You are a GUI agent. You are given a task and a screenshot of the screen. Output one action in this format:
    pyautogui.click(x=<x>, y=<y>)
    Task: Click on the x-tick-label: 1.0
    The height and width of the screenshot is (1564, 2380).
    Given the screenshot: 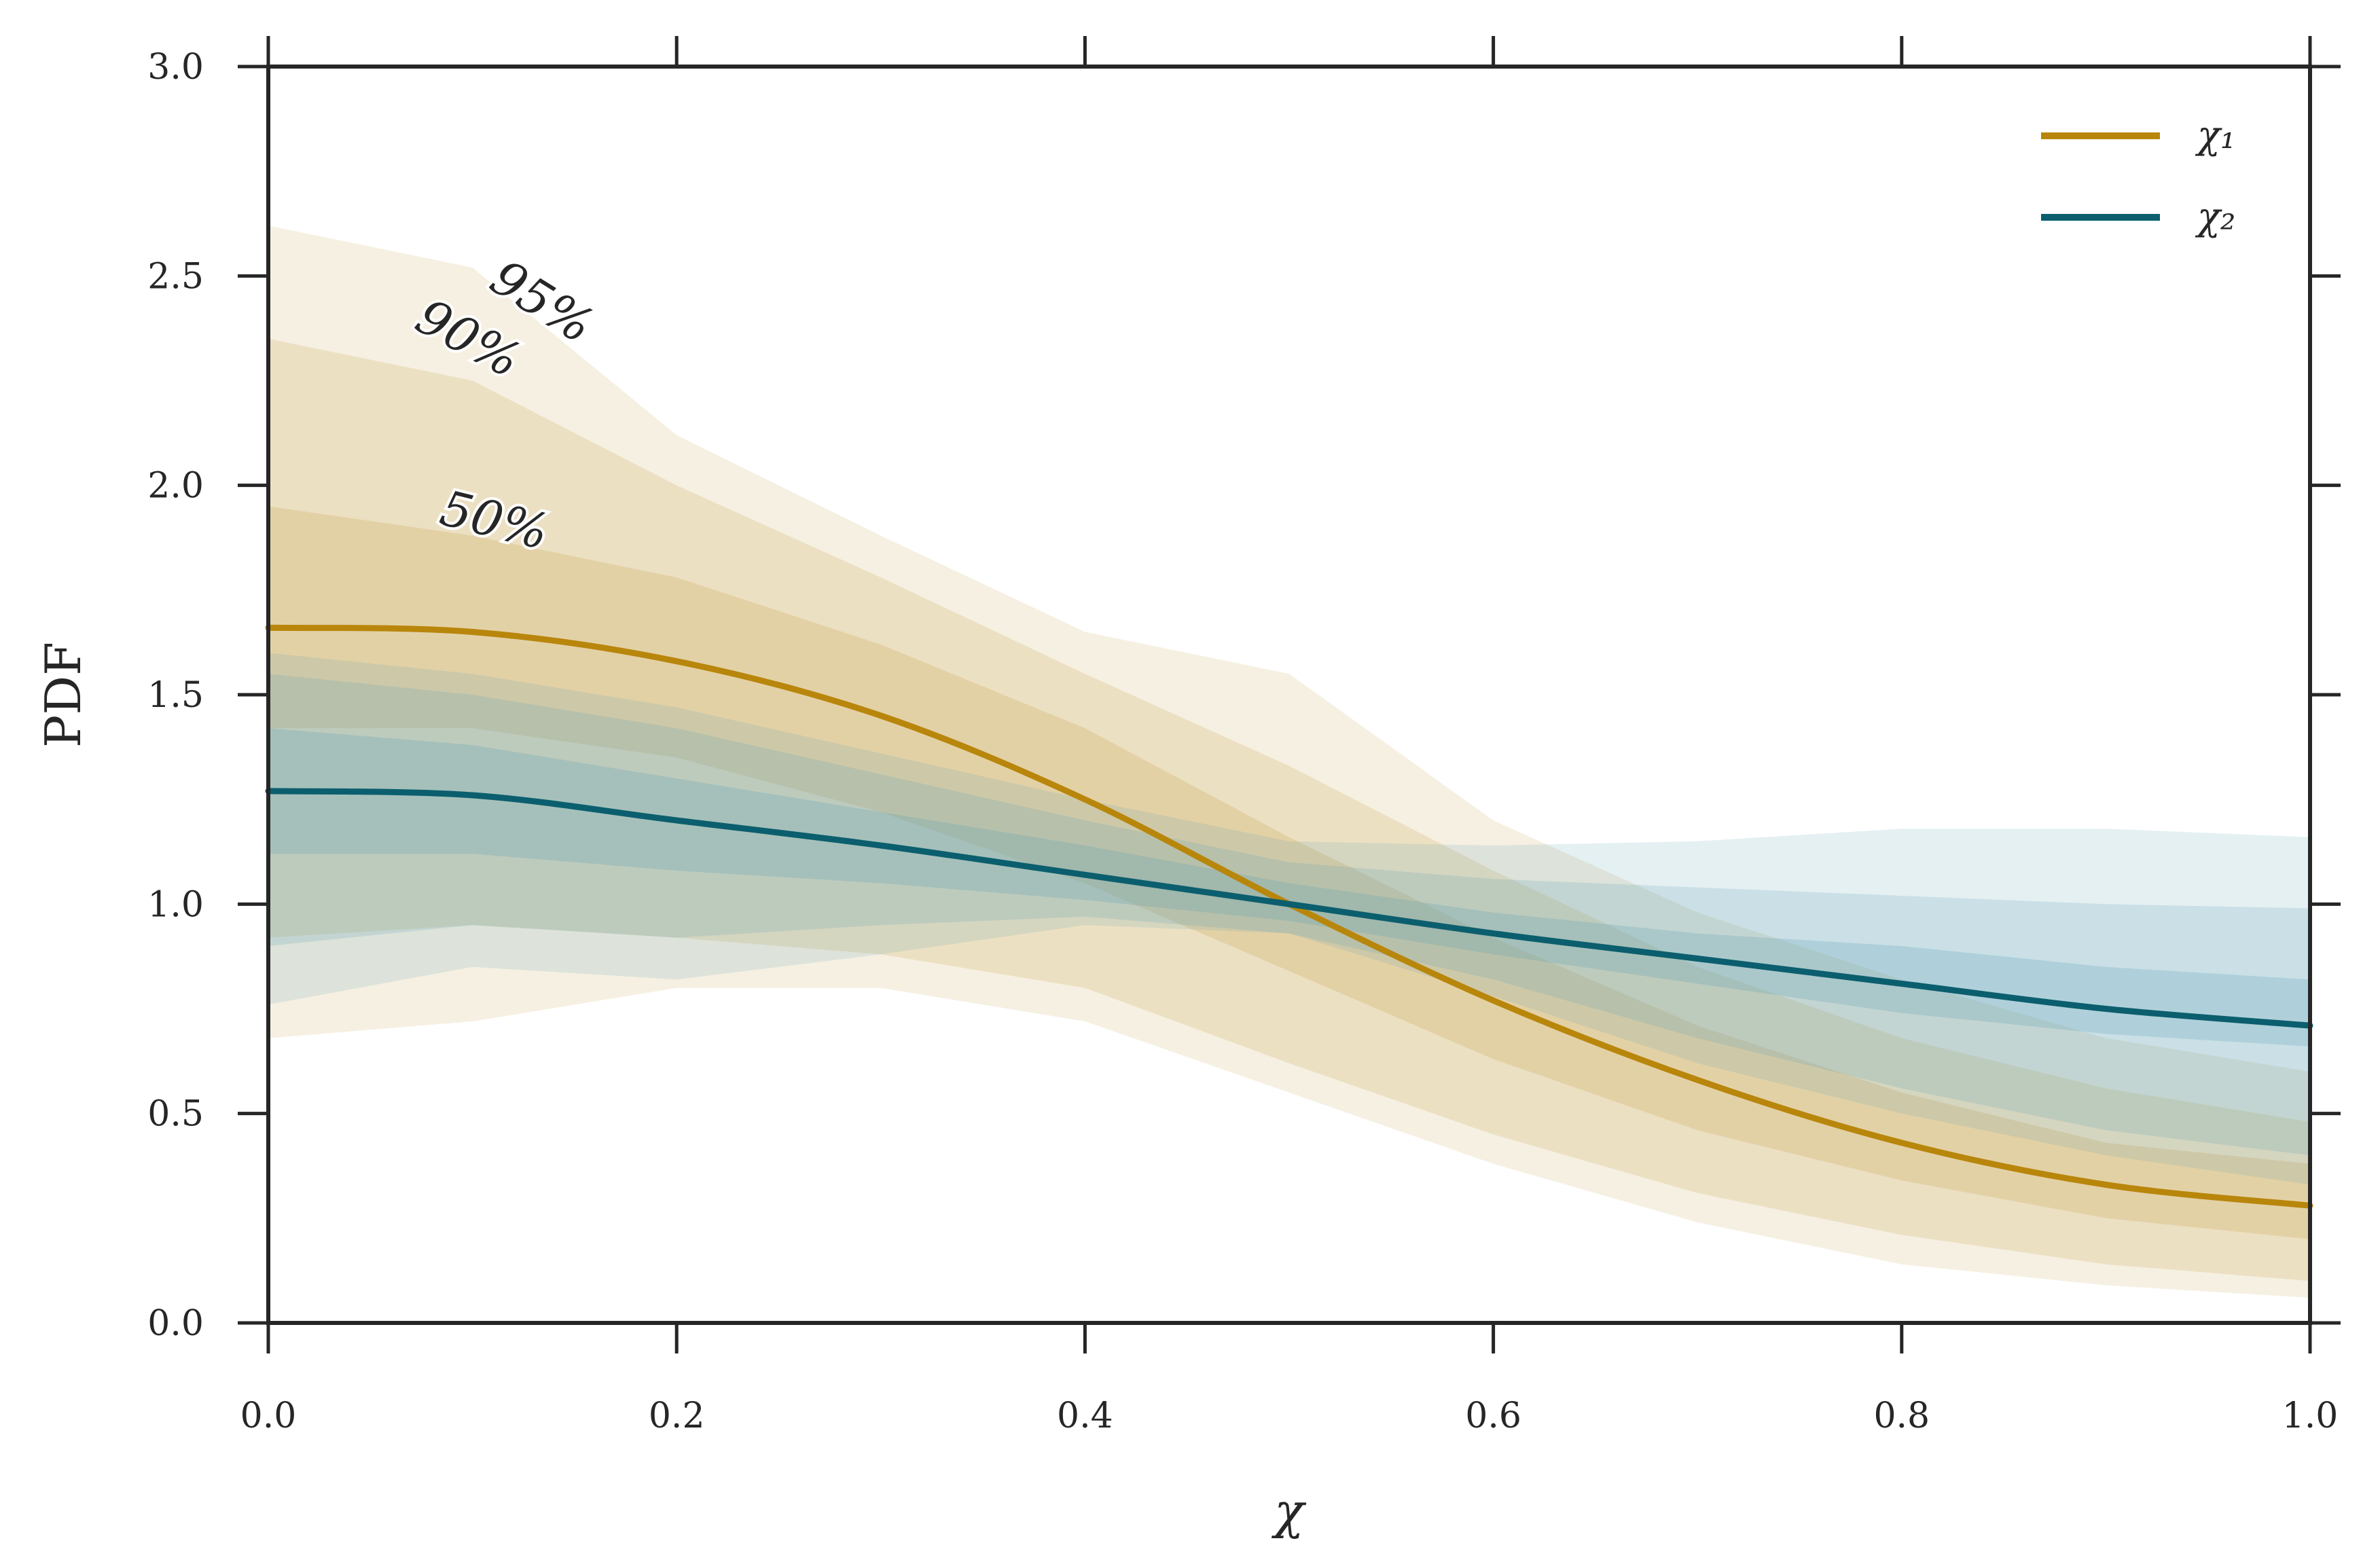 What is the action you would take?
    pyautogui.click(x=2310, y=1416)
    